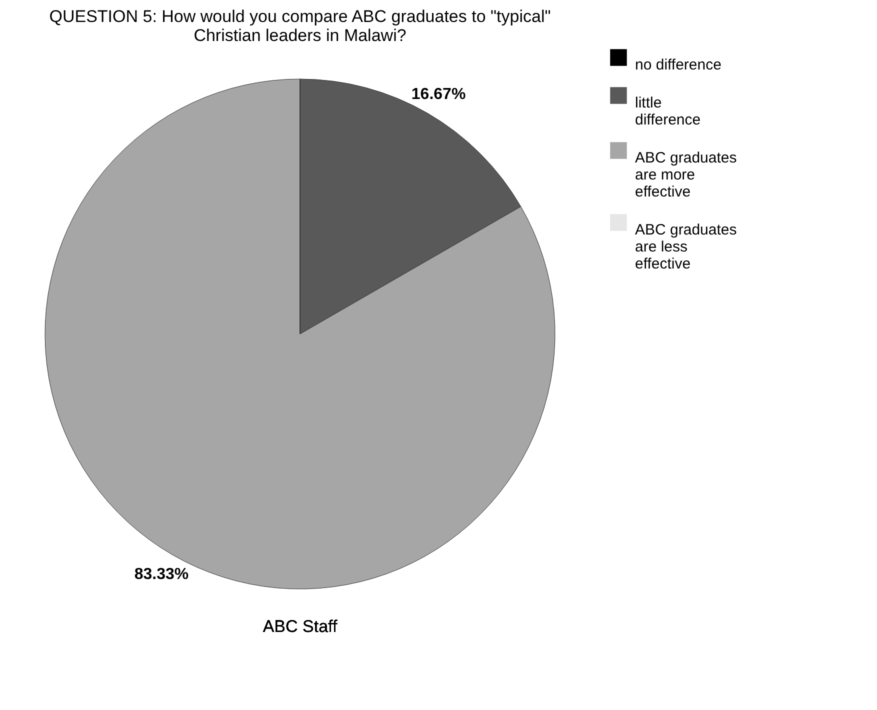  Describe the element at coordinates (161, 574) in the screenshot. I see `data-label: 83.33%` at that location.